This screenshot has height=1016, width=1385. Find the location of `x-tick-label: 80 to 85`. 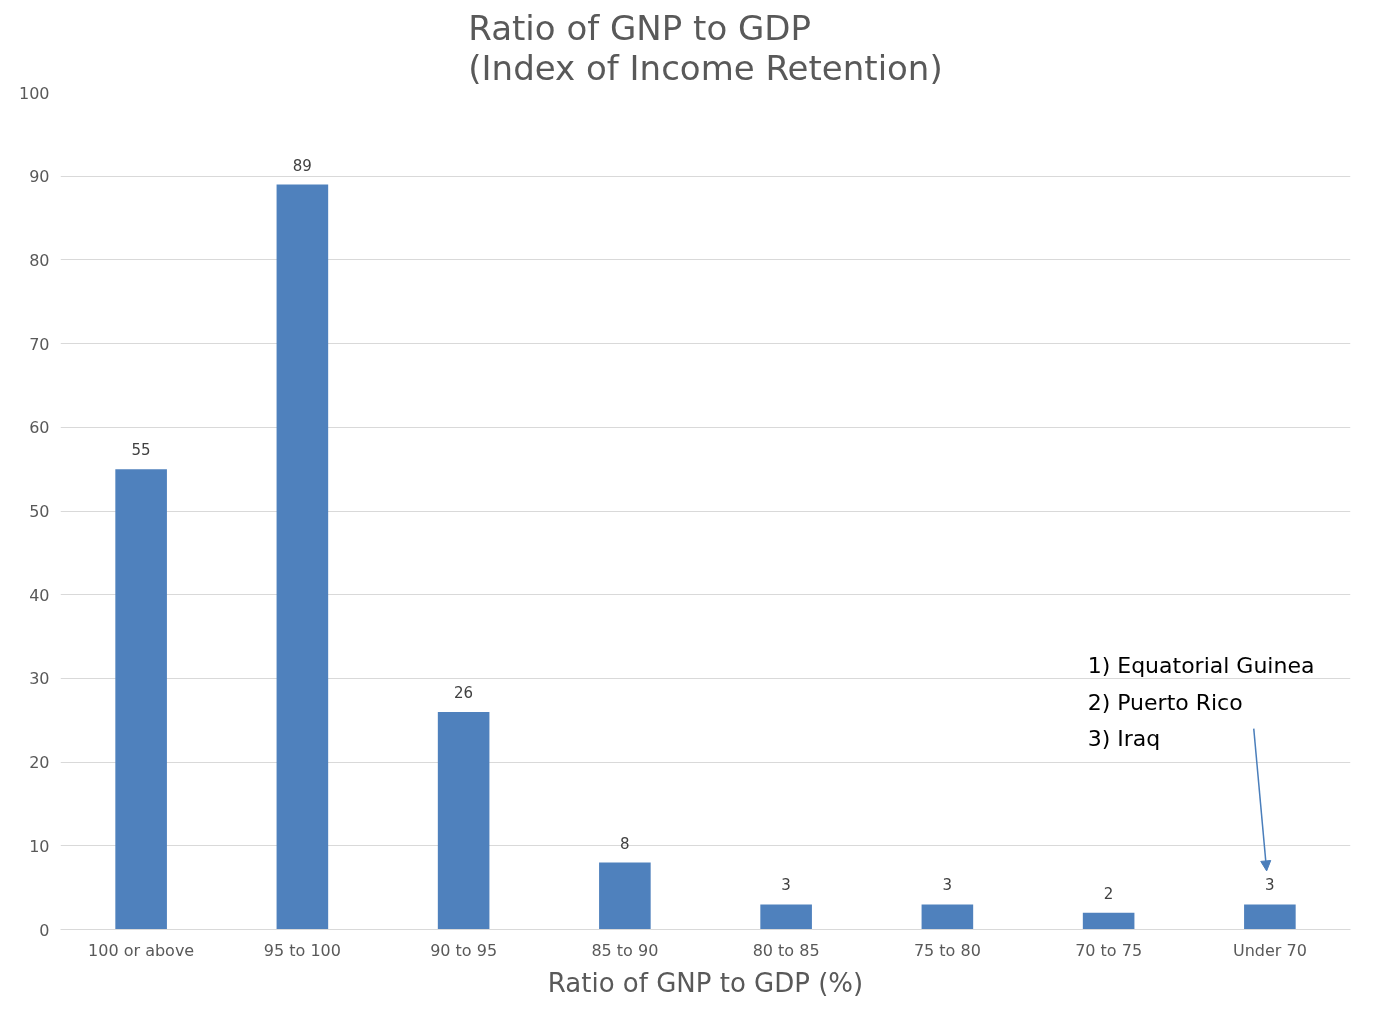

x-tick-label: 80 to 85 is located at coordinates (786, 950).